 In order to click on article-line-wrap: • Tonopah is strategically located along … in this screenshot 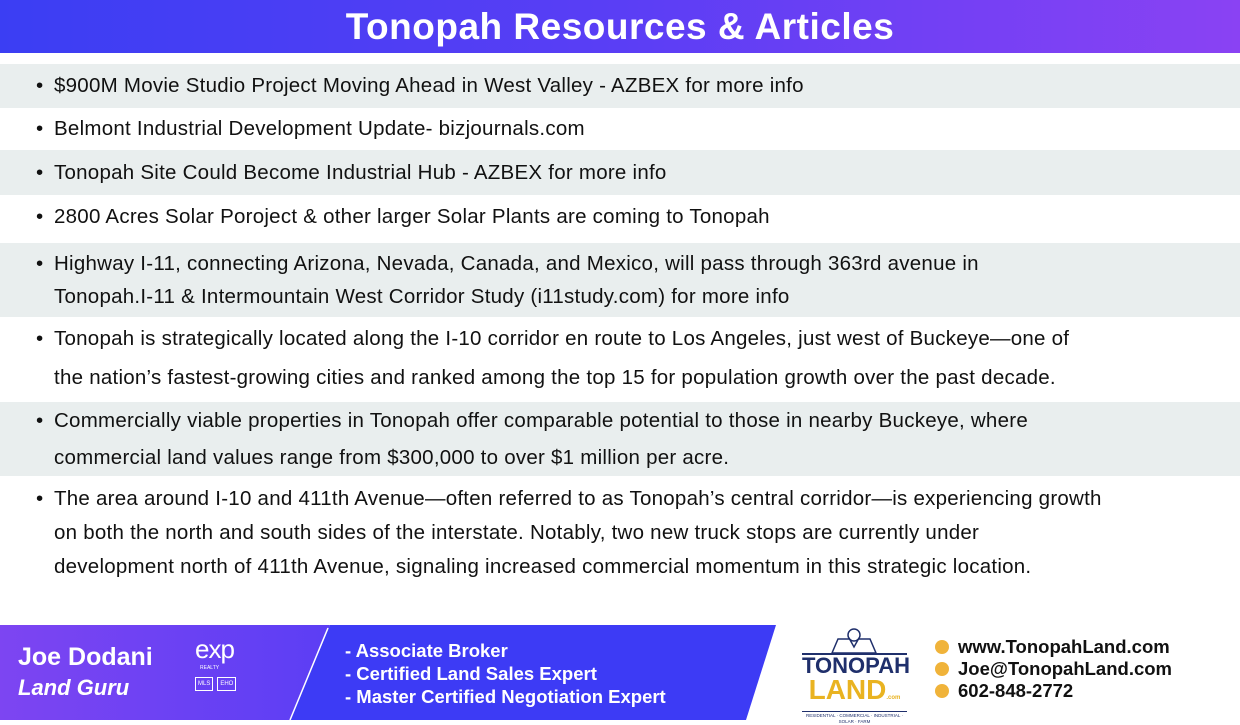, I will do `click(638, 338)`.